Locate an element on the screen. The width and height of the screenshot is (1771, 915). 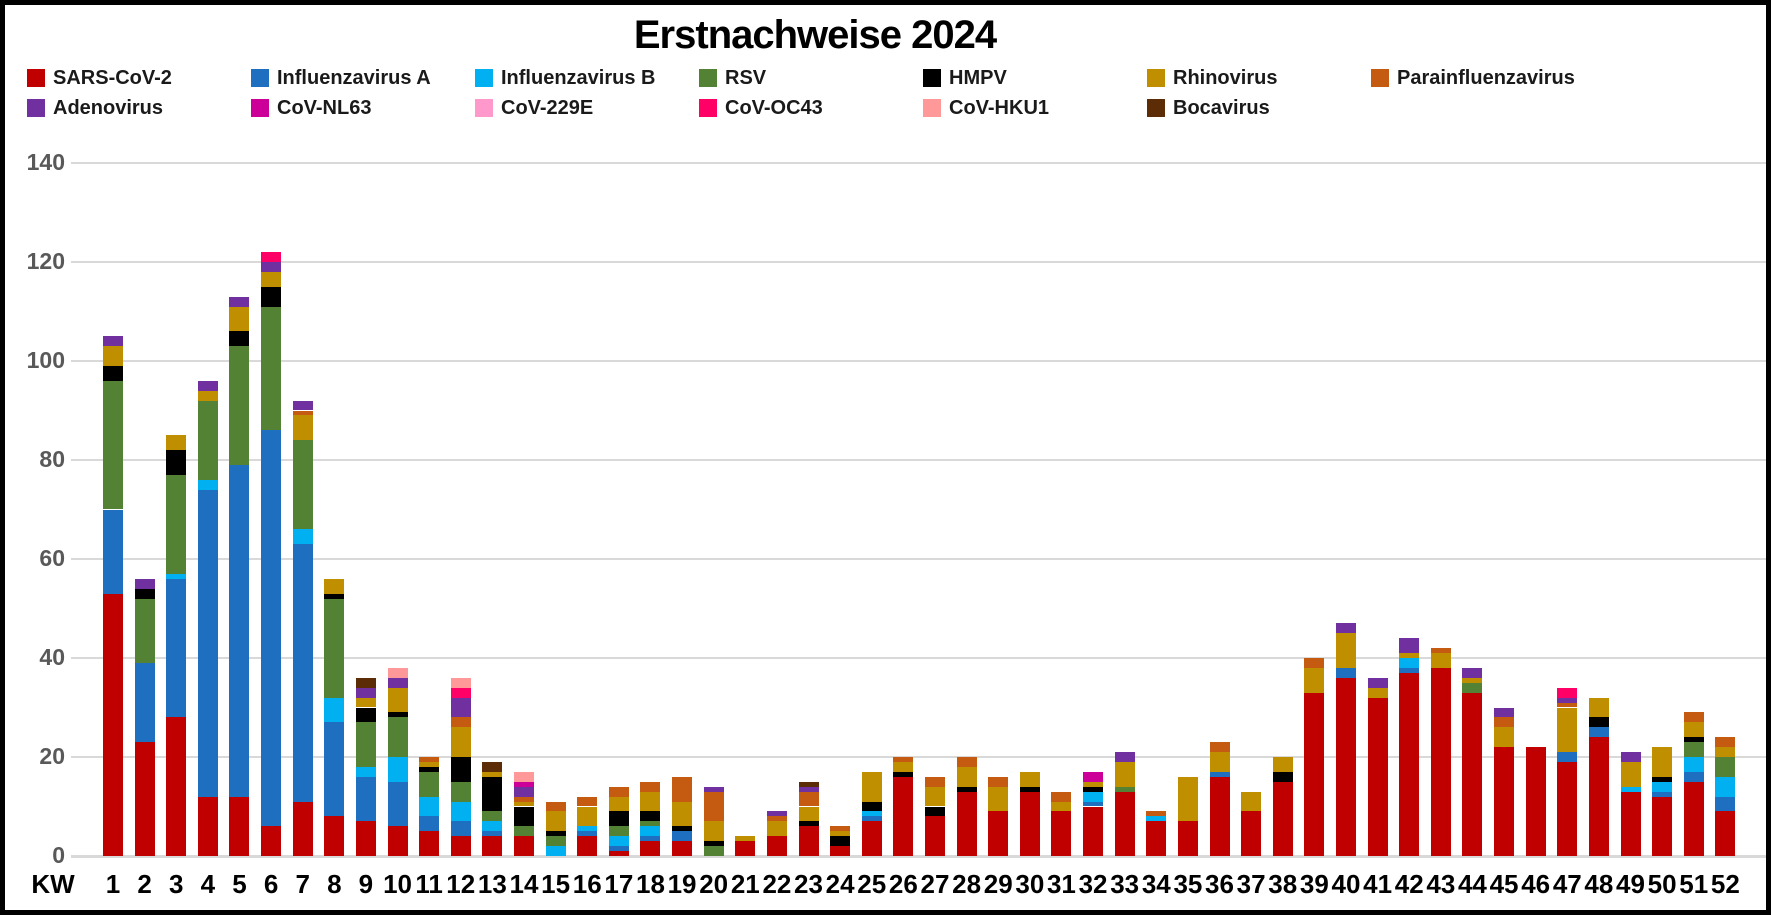
bar-segment-rhinovirus-kw40 is located at coordinates (1345, 650).